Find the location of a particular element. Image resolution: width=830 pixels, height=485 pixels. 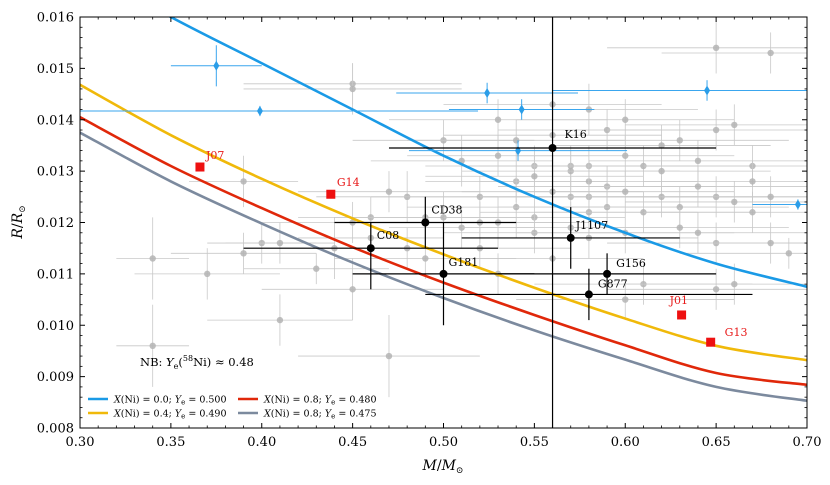

legend-entry: X(Ni) = 0.0; Ye = 0.500 is located at coordinates (157, 401).